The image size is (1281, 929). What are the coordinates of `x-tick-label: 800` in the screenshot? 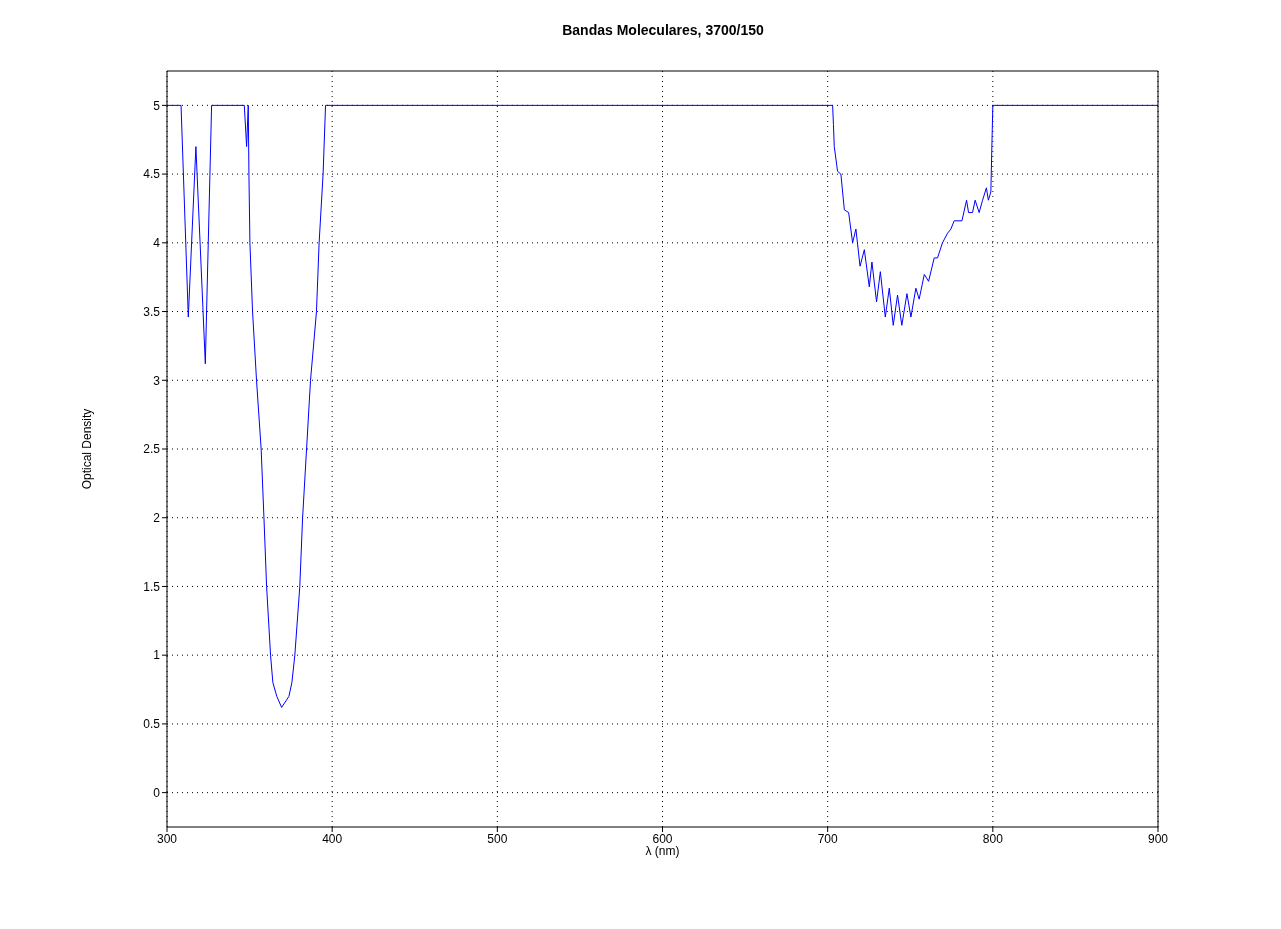 It's located at (993, 838).